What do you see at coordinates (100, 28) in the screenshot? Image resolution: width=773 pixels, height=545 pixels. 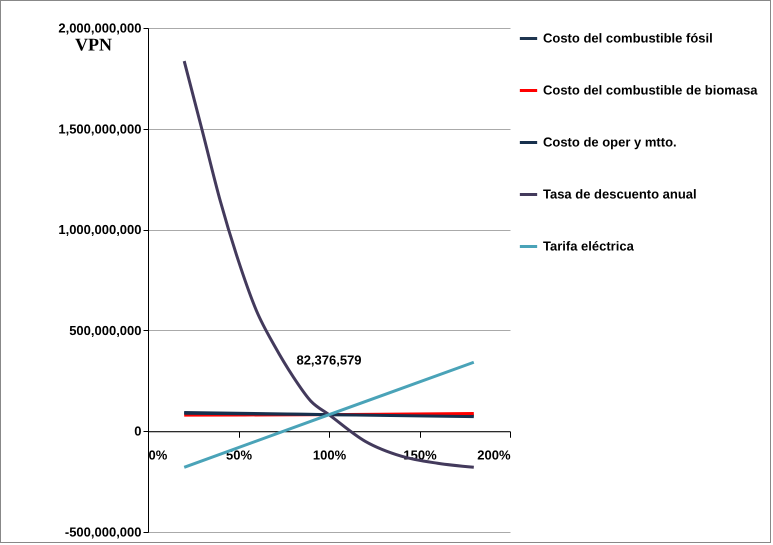 I see `y-tick-label: 2,000,000,000` at bounding box center [100, 28].